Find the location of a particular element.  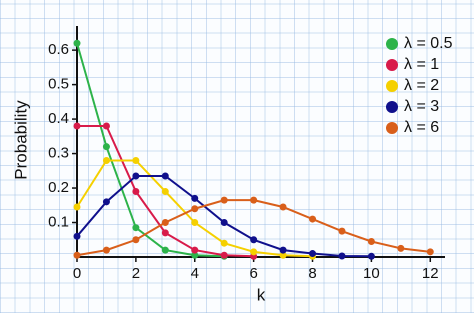

y-tick-label: 0.3 is located at coordinates (58, 153).